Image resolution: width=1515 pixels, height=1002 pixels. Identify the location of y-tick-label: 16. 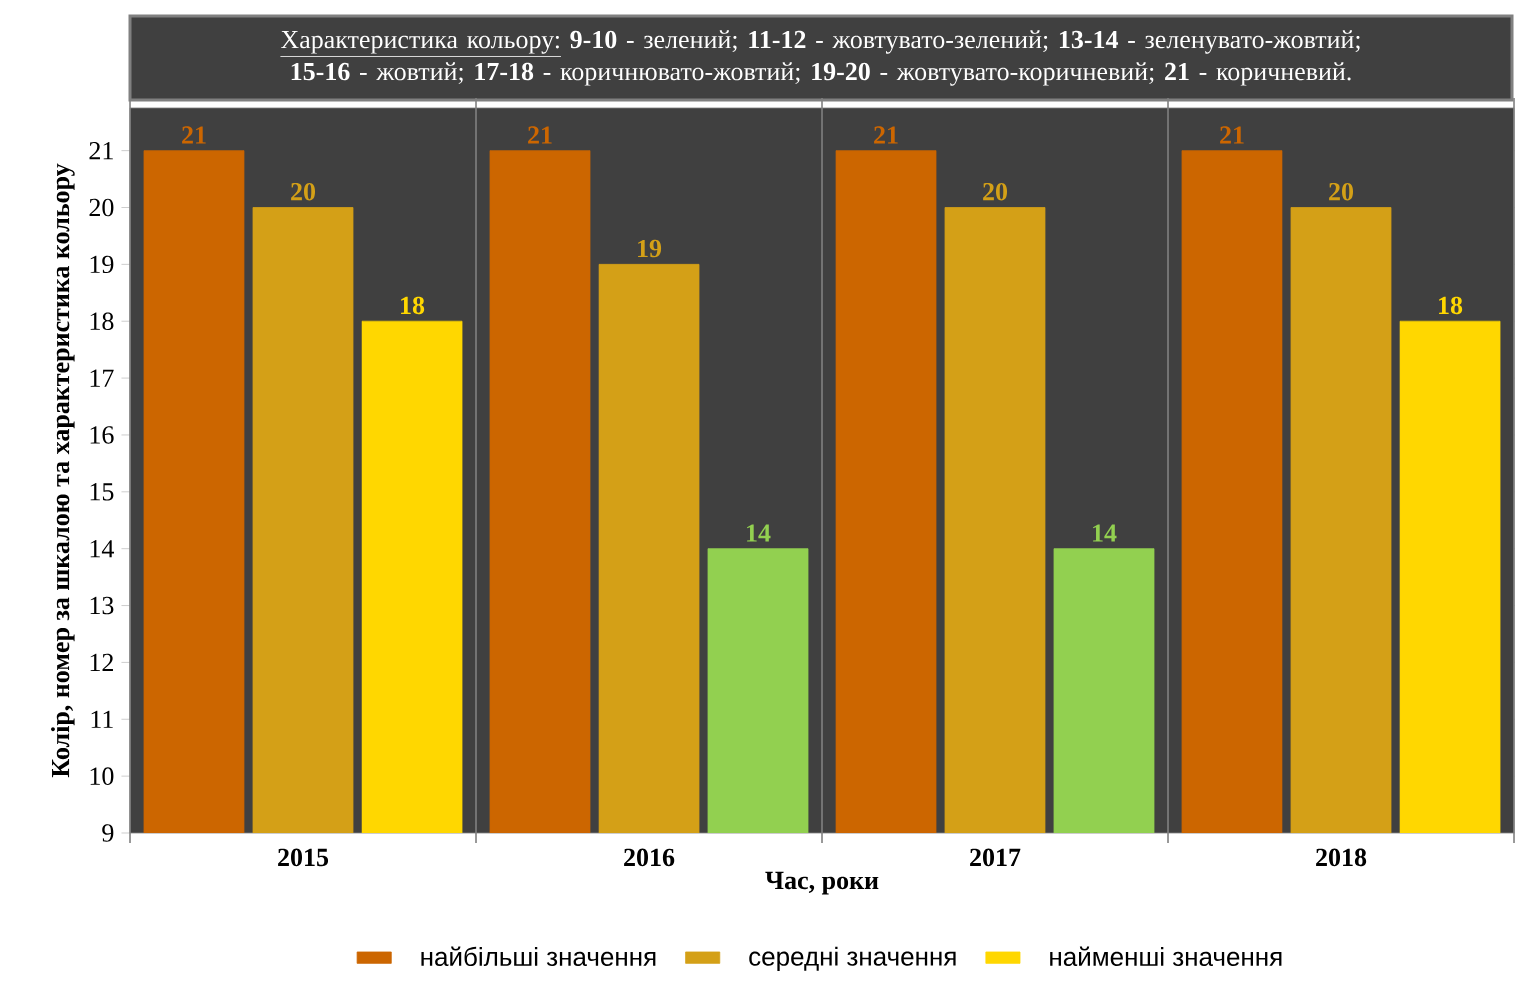
(102, 435).